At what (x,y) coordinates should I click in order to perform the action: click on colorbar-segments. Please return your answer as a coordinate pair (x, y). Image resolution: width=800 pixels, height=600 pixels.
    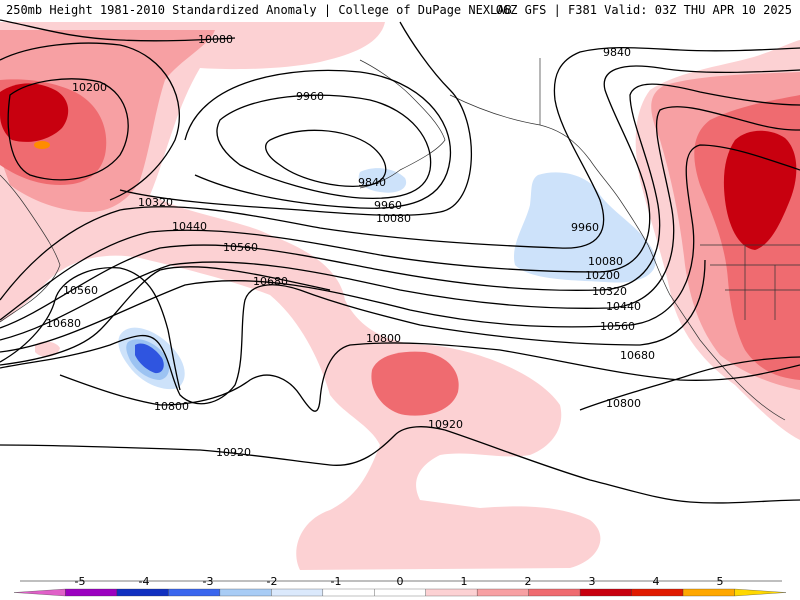
    Looking at the image, I should click on (400, 592).